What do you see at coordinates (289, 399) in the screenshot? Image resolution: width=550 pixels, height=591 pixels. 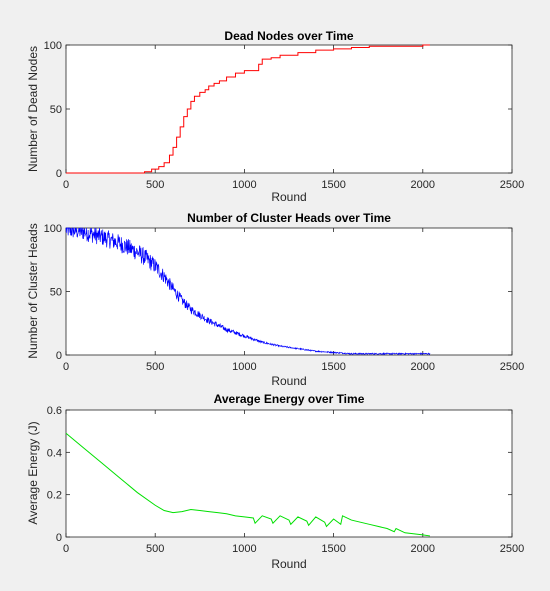 I see `chart-title: Average Energy over Time` at bounding box center [289, 399].